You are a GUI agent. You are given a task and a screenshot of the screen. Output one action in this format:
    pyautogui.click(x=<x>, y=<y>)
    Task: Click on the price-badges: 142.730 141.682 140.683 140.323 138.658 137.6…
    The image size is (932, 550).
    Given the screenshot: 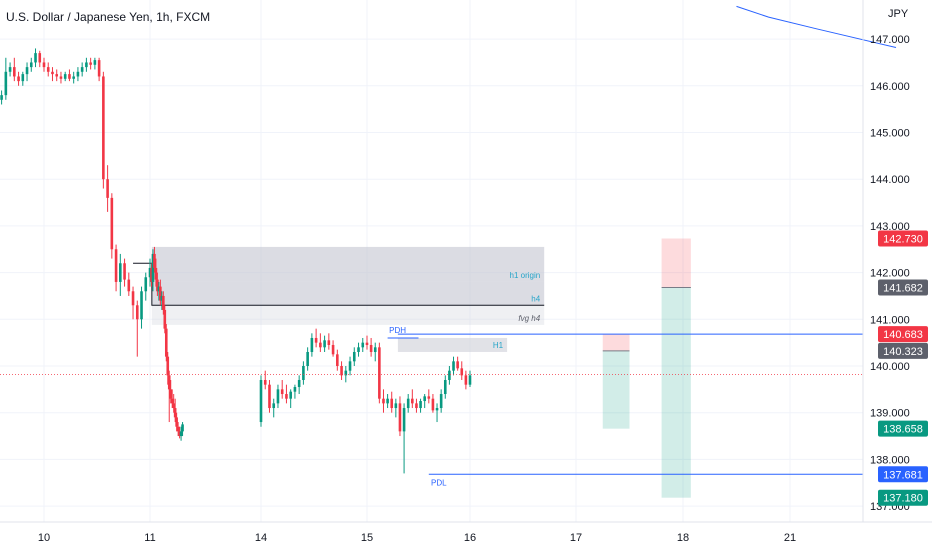 What is the action you would take?
    pyautogui.click(x=903, y=368)
    